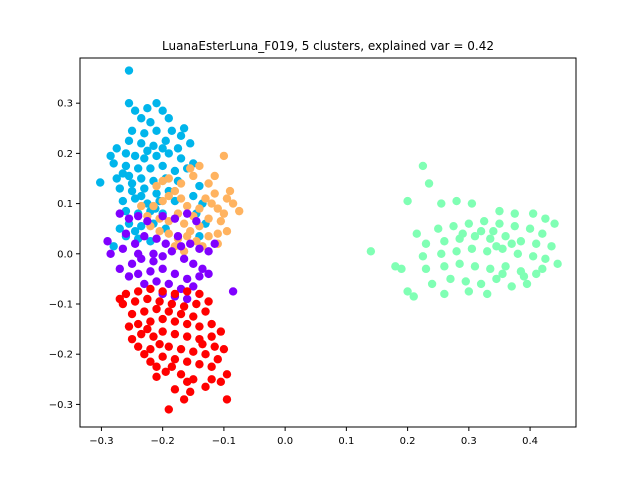  I want to click on y-tick-label: −0.1, so click(61, 305).